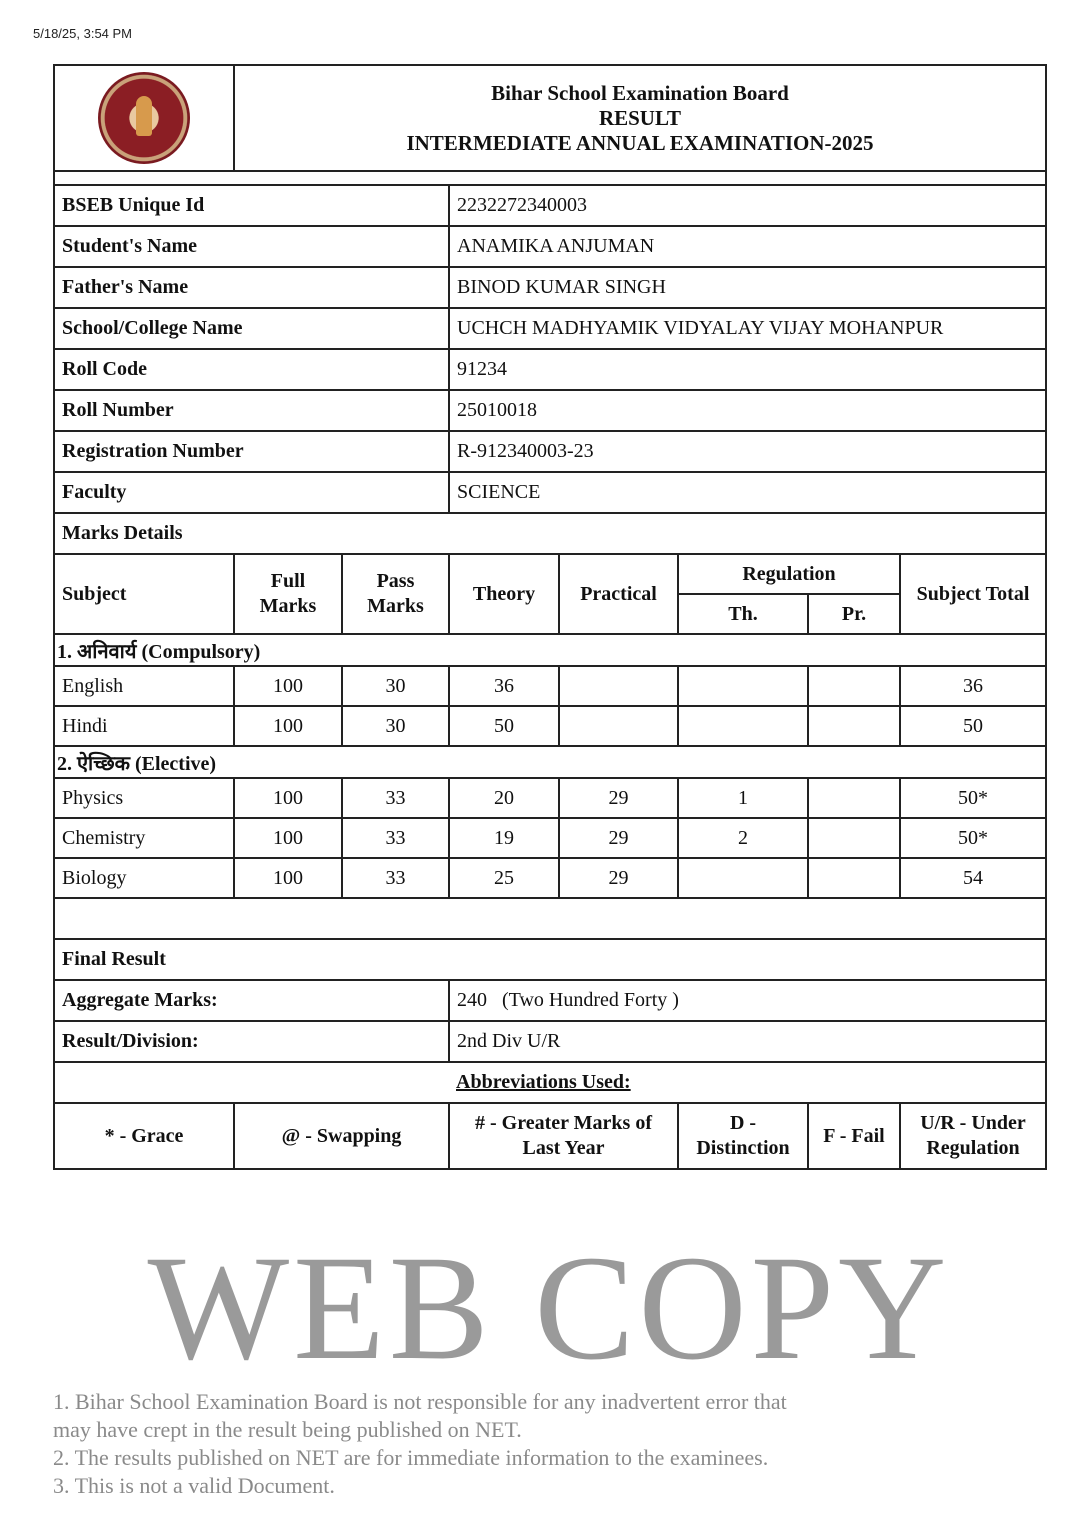 The width and height of the screenshot is (1080, 1540). Describe the element at coordinates (251, 328) in the screenshot. I see `info-label: School/College Name` at that location.